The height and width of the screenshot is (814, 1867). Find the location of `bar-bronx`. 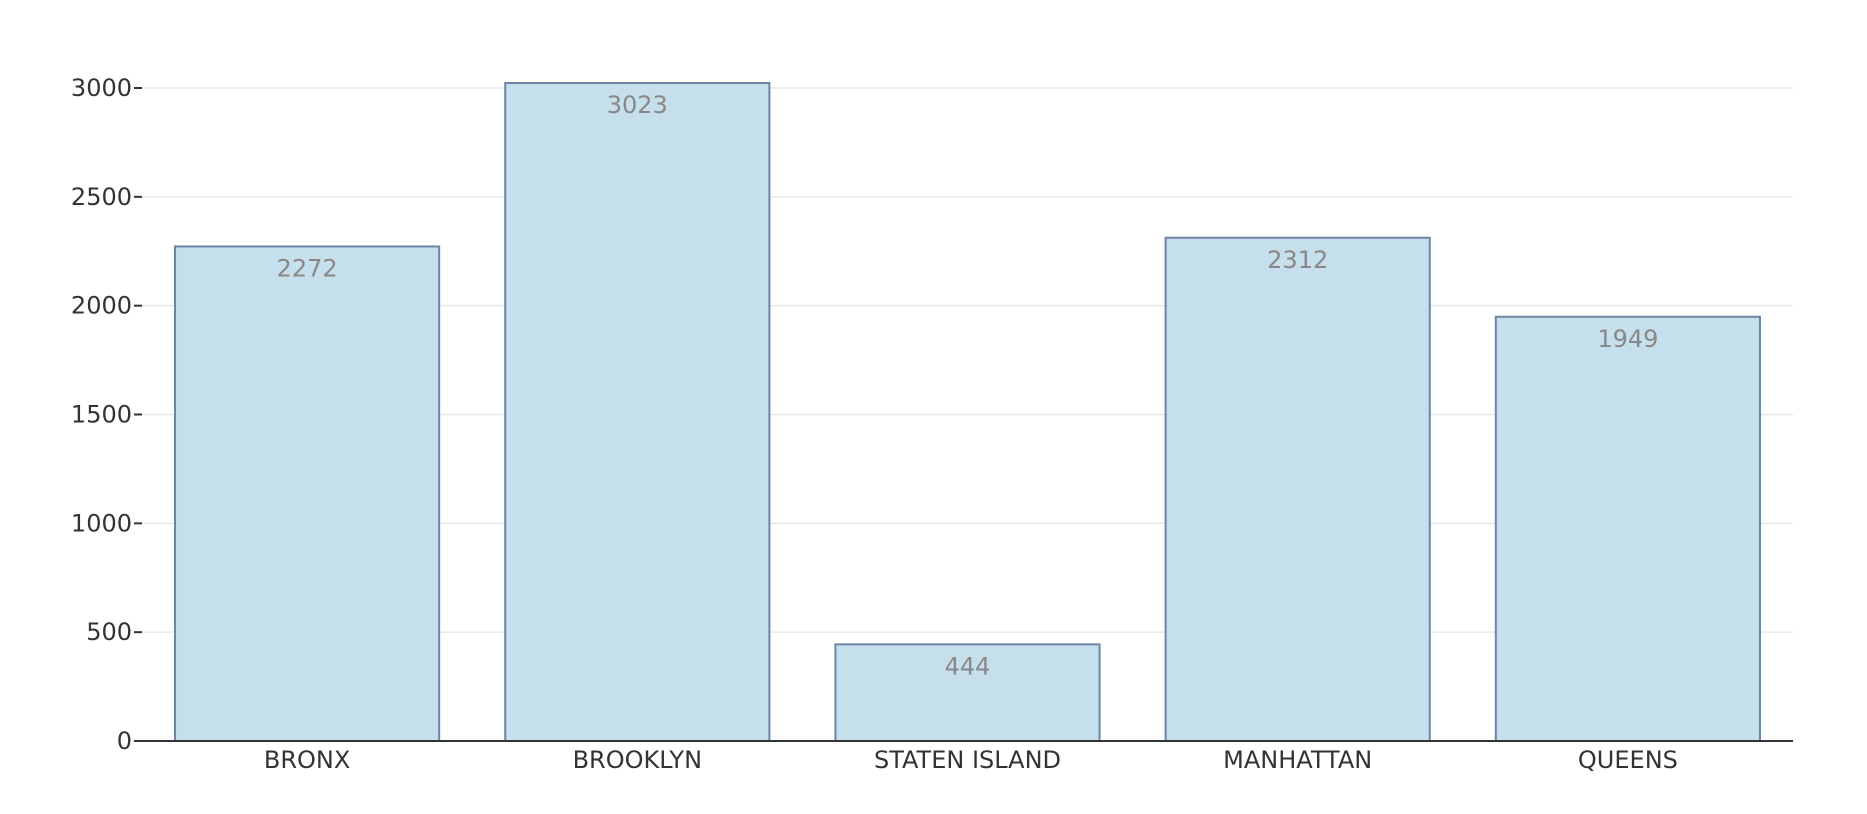

bar-bronx is located at coordinates (307, 493).